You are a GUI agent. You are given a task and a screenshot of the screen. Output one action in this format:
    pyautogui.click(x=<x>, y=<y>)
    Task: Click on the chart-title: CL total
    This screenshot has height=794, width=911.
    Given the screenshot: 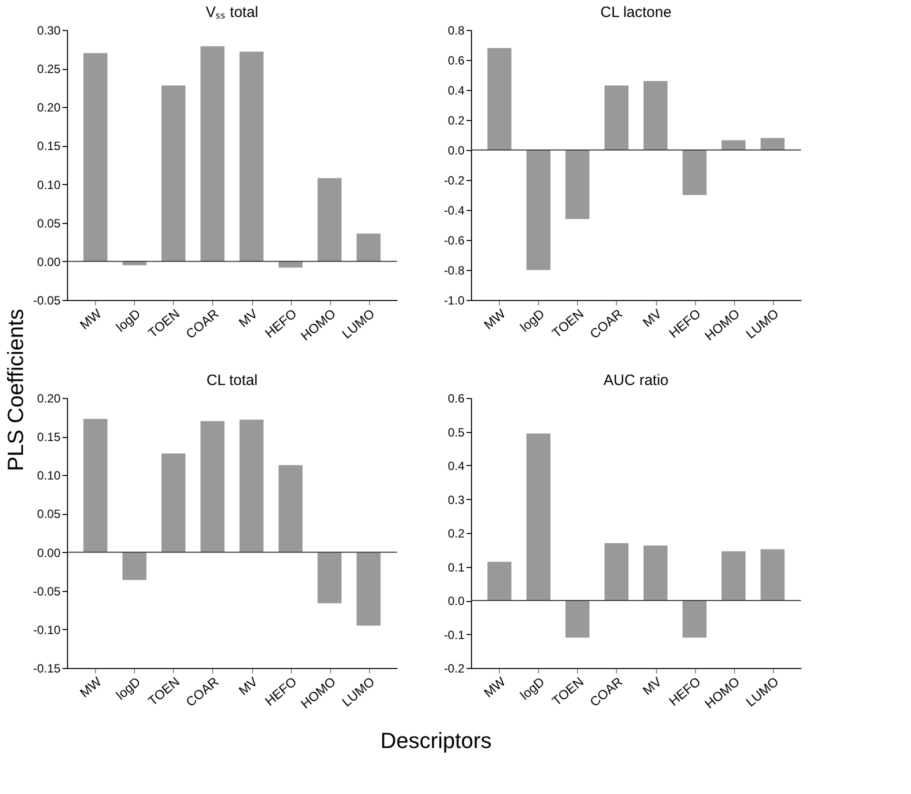 What is the action you would take?
    pyautogui.click(x=232, y=380)
    